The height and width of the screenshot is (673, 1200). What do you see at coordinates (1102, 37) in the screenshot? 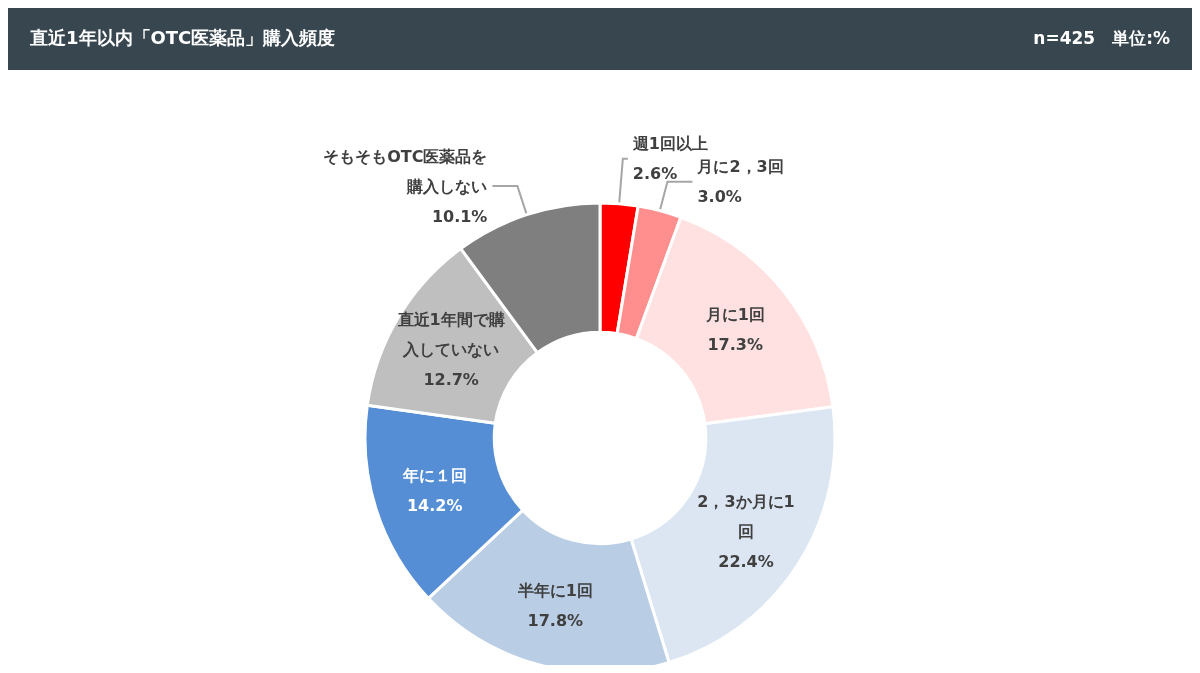
I see `text: n=425 単位:%` at bounding box center [1102, 37].